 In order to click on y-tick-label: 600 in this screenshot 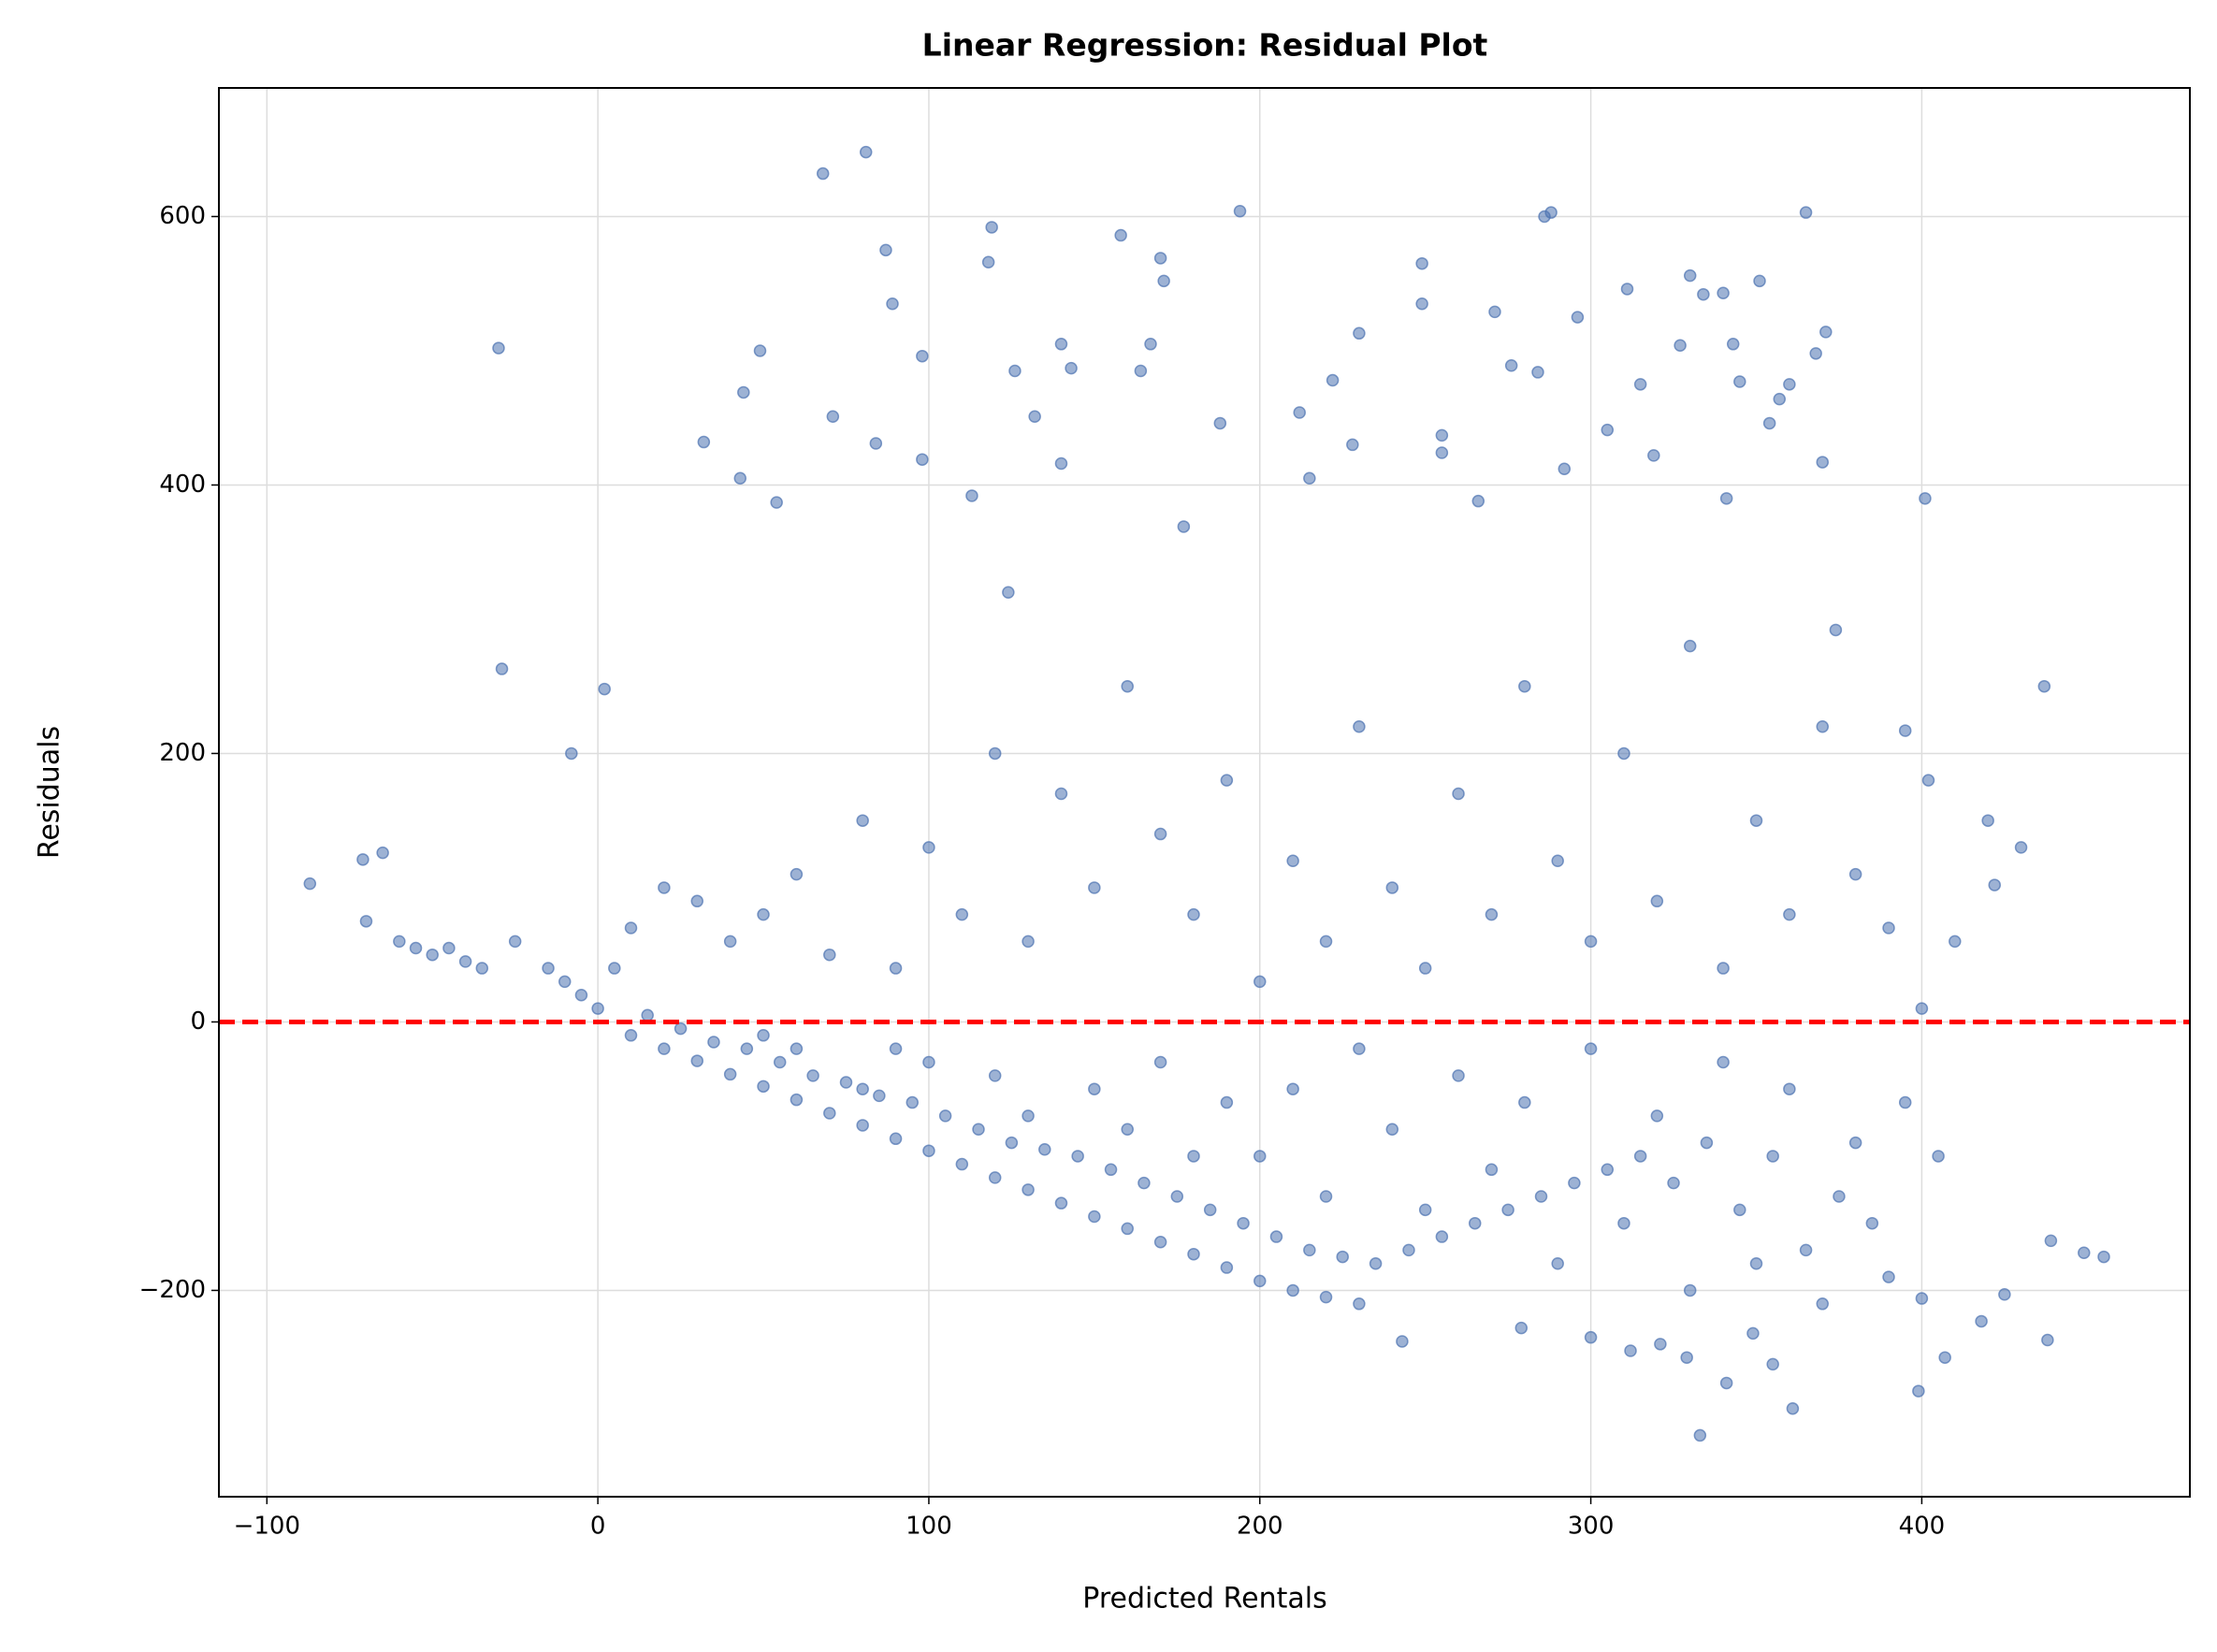, I will do `click(182, 216)`.